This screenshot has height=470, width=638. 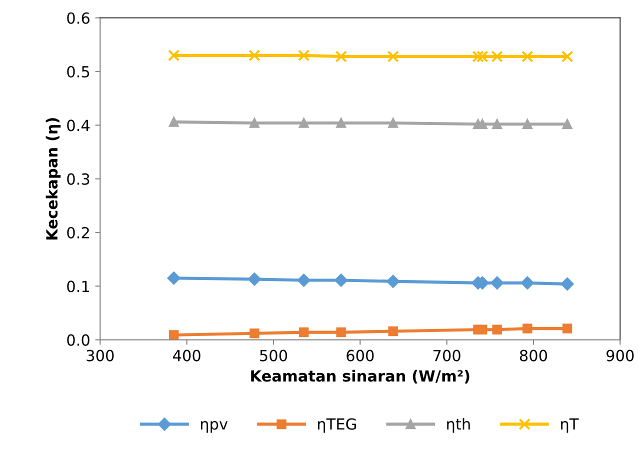 What do you see at coordinates (620, 356) in the screenshot?
I see `x-tick-label: 900` at bounding box center [620, 356].